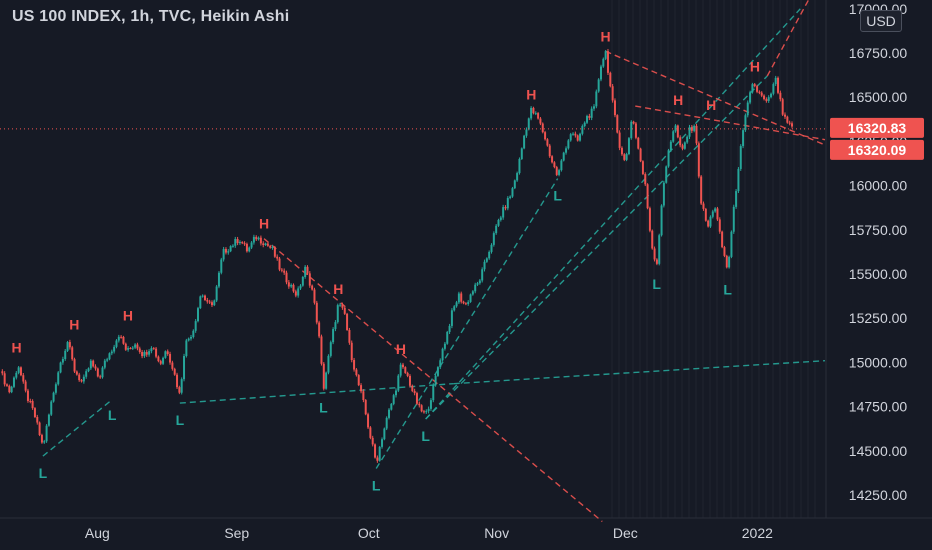 Image resolution: width=932 pixels, height=550 pixels. I want to click on x-tick-label: Oct, so click(369, 533).